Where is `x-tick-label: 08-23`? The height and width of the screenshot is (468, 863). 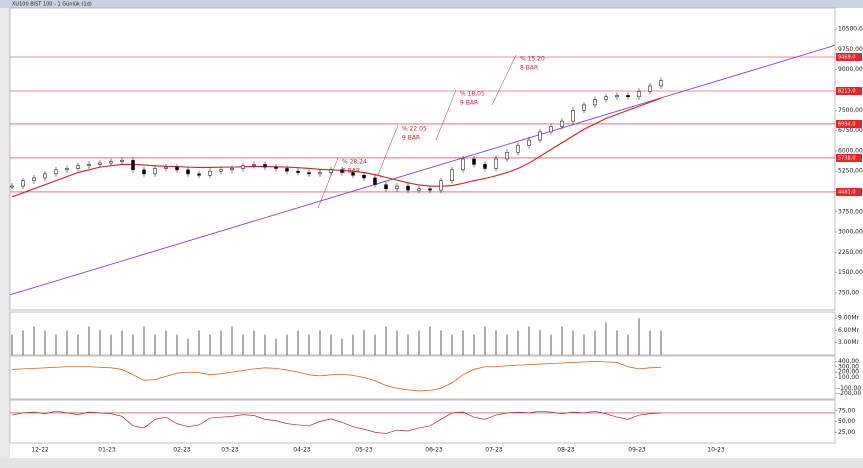
x-tick-label: 08-23 is located at coordinates (566, 450).